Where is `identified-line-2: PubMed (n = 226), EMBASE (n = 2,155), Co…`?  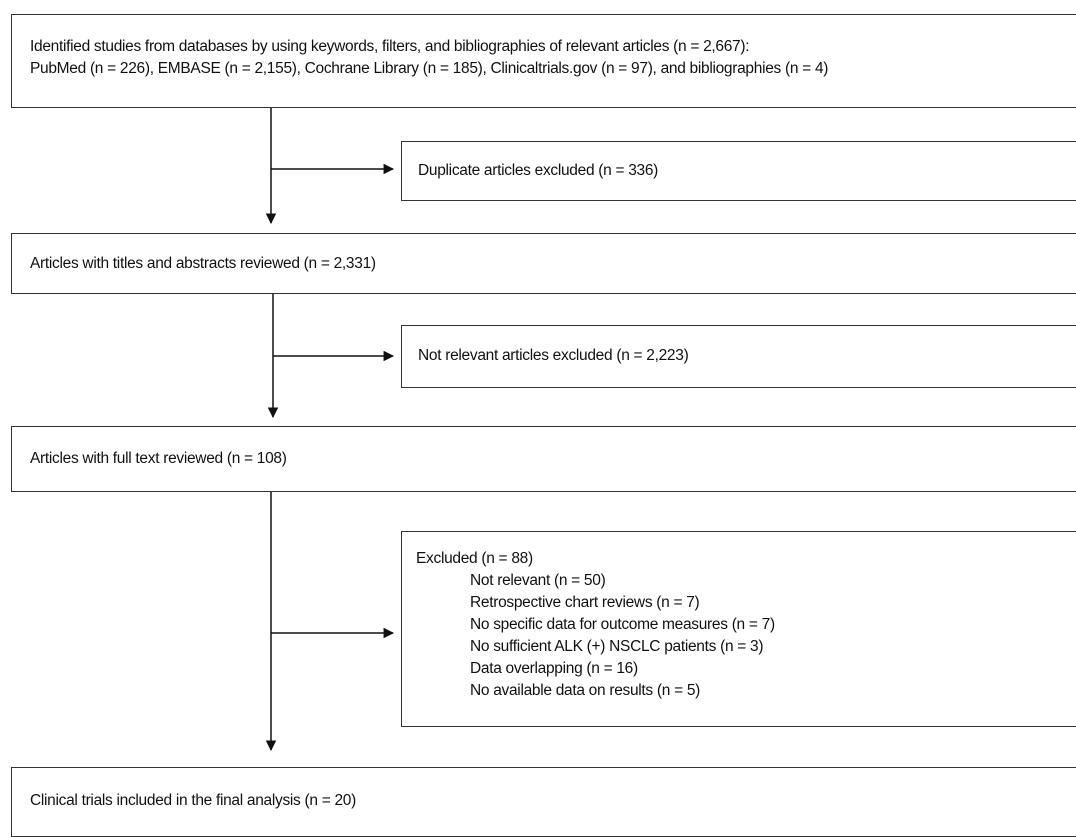
identified-line-2: PubMed (n = 226), EMBASE (n = 2,155), Co… is located at coordinates (429, 68).